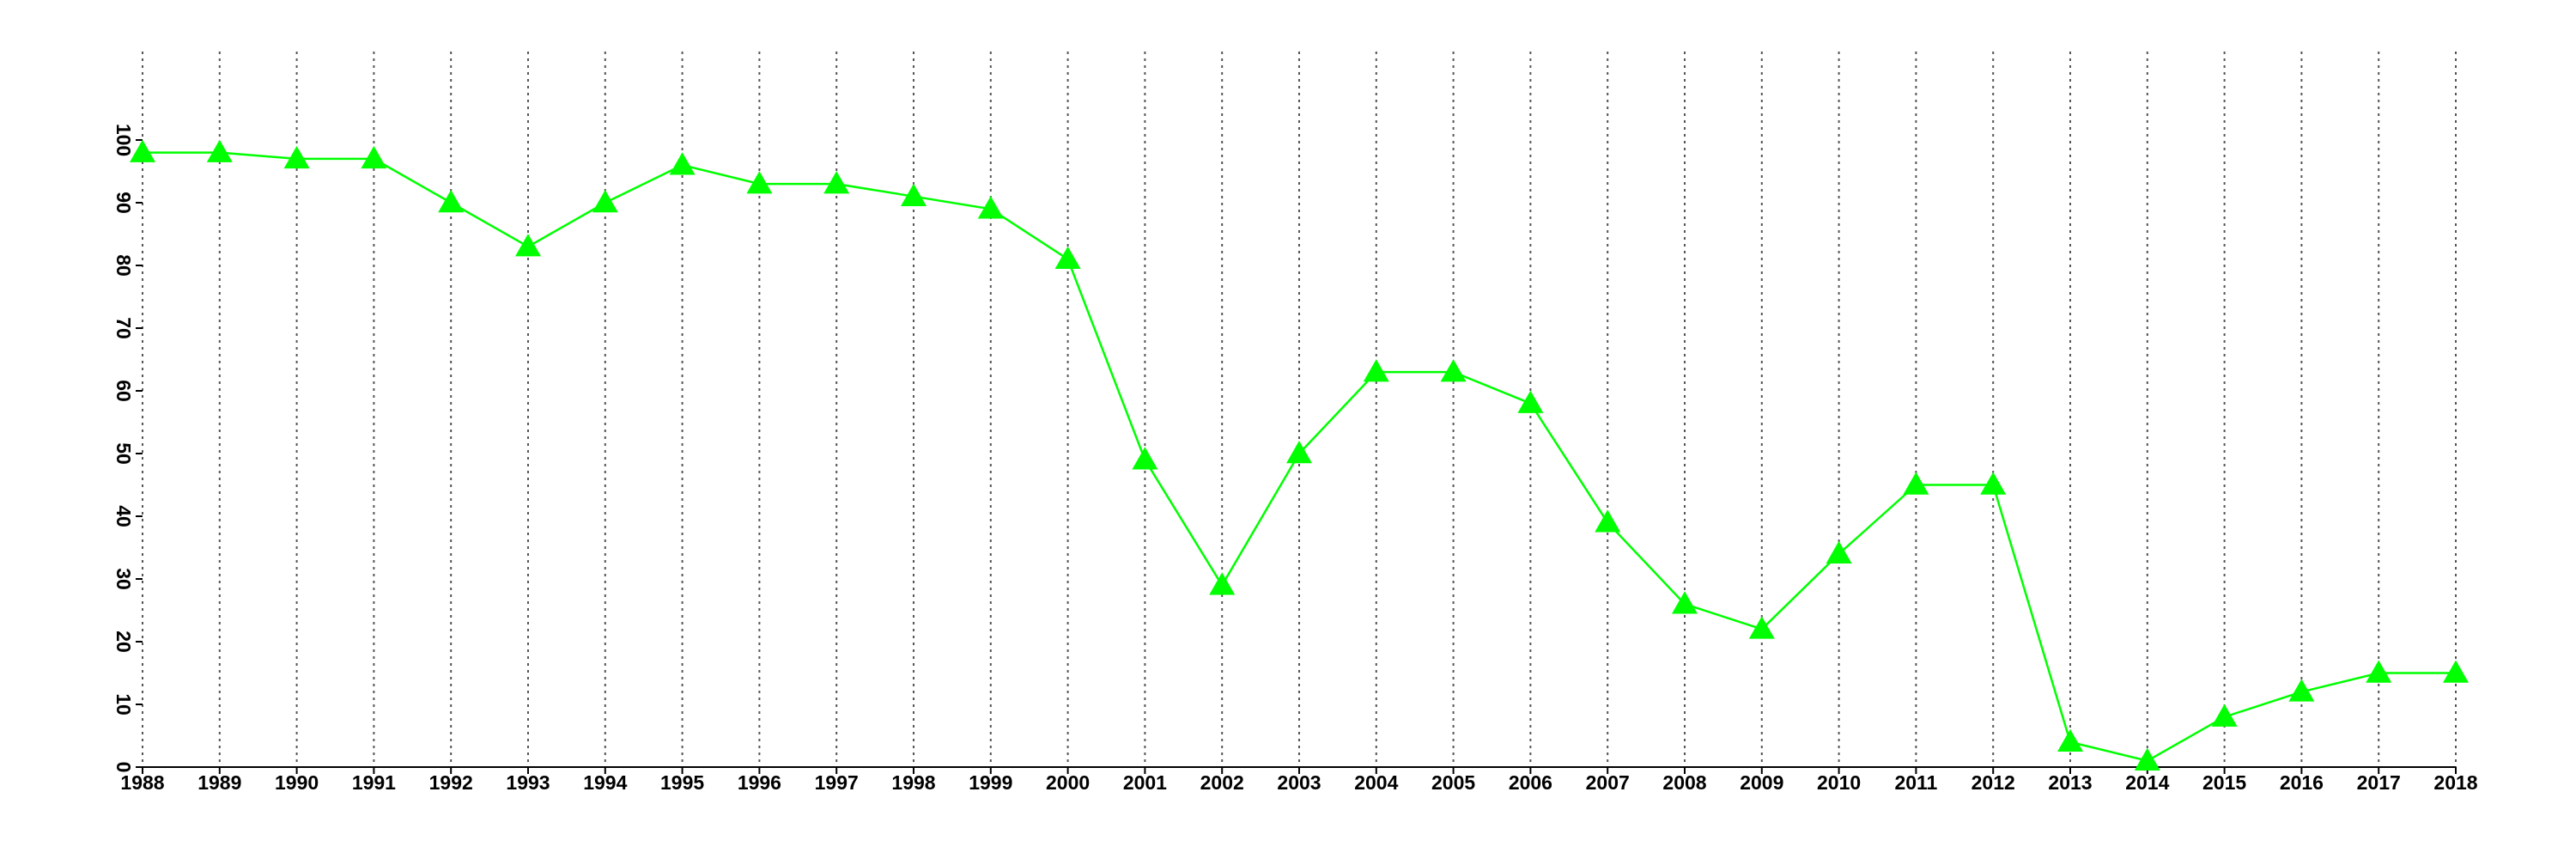 Image resolution: width=2576 pixels, height=859 pixels. What do you see at coordinates (1684, 783) in the screenshot?
I see `x-tick-label: 2008` at bounding box center [1684, 783].